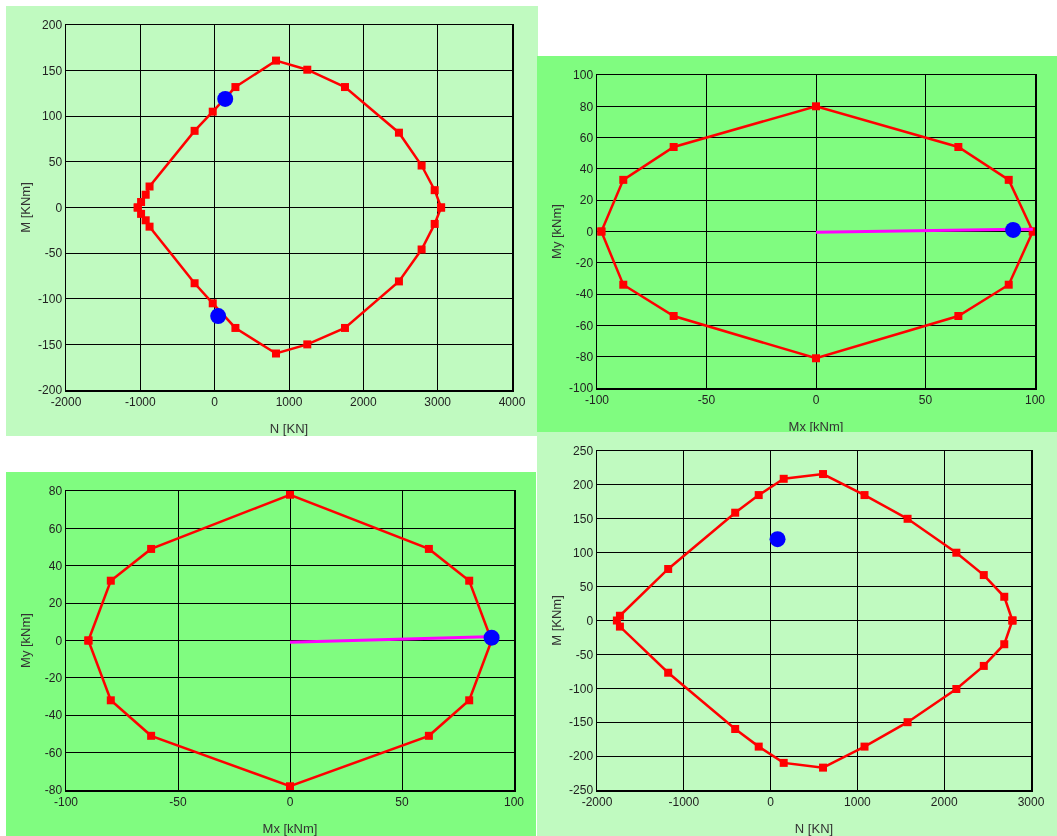 This screenshot has height=836, width=1057. I want to click on y-tick-label: 250, so click(583, 451).